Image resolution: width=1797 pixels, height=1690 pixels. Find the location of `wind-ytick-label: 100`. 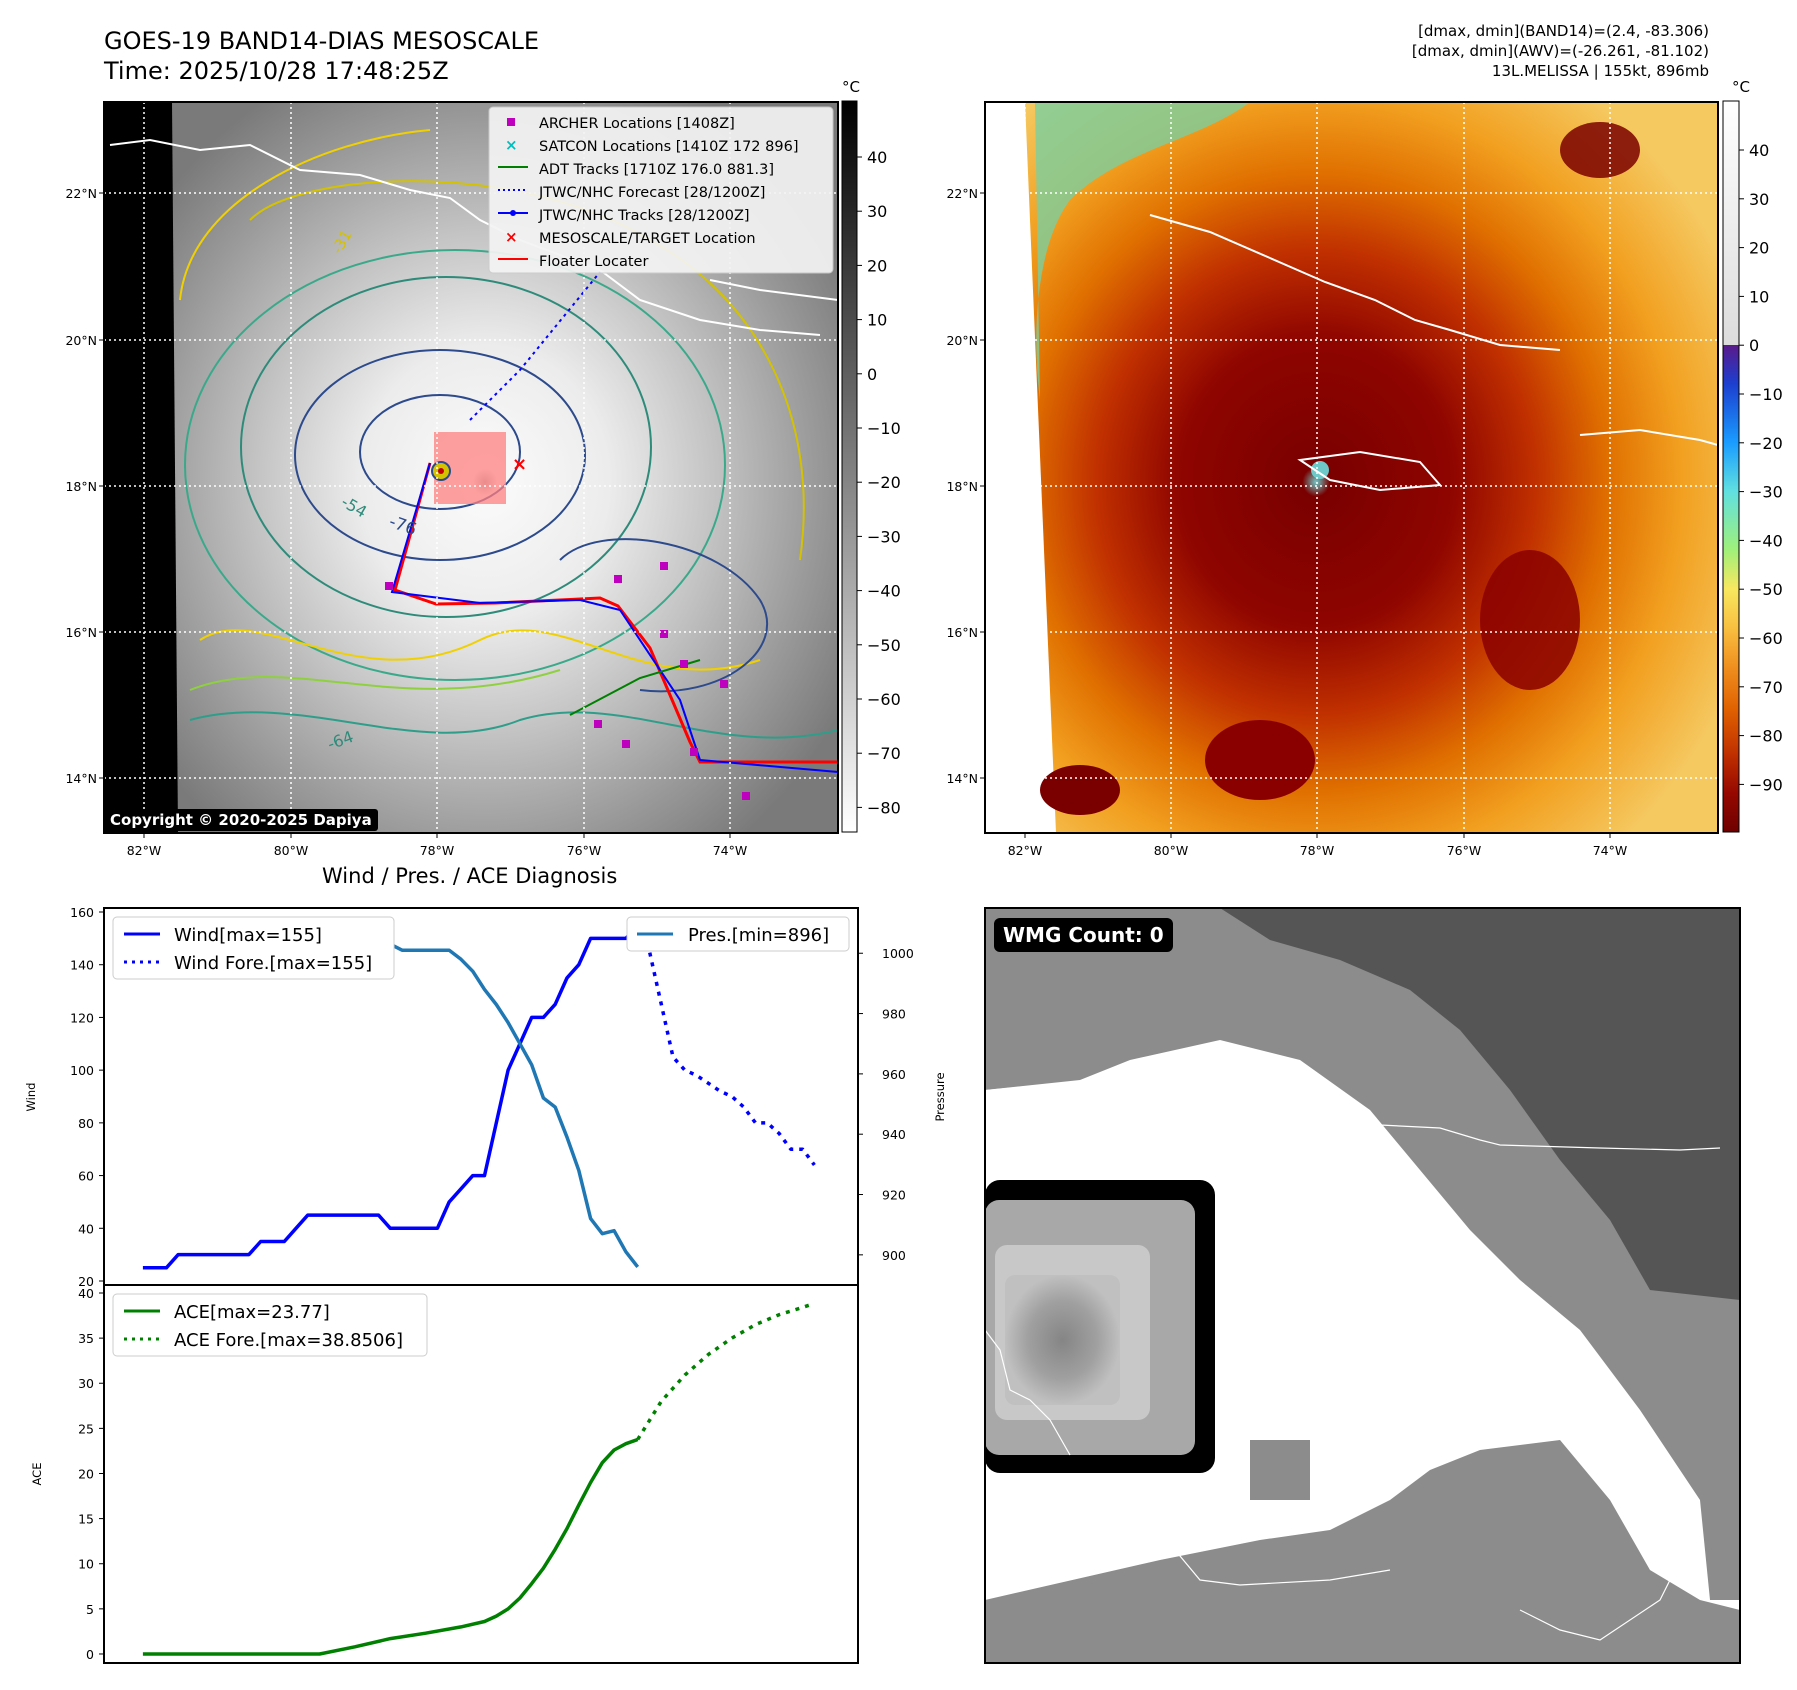

wind-ytick-label: 100 is located at coordinates (82, 1070).